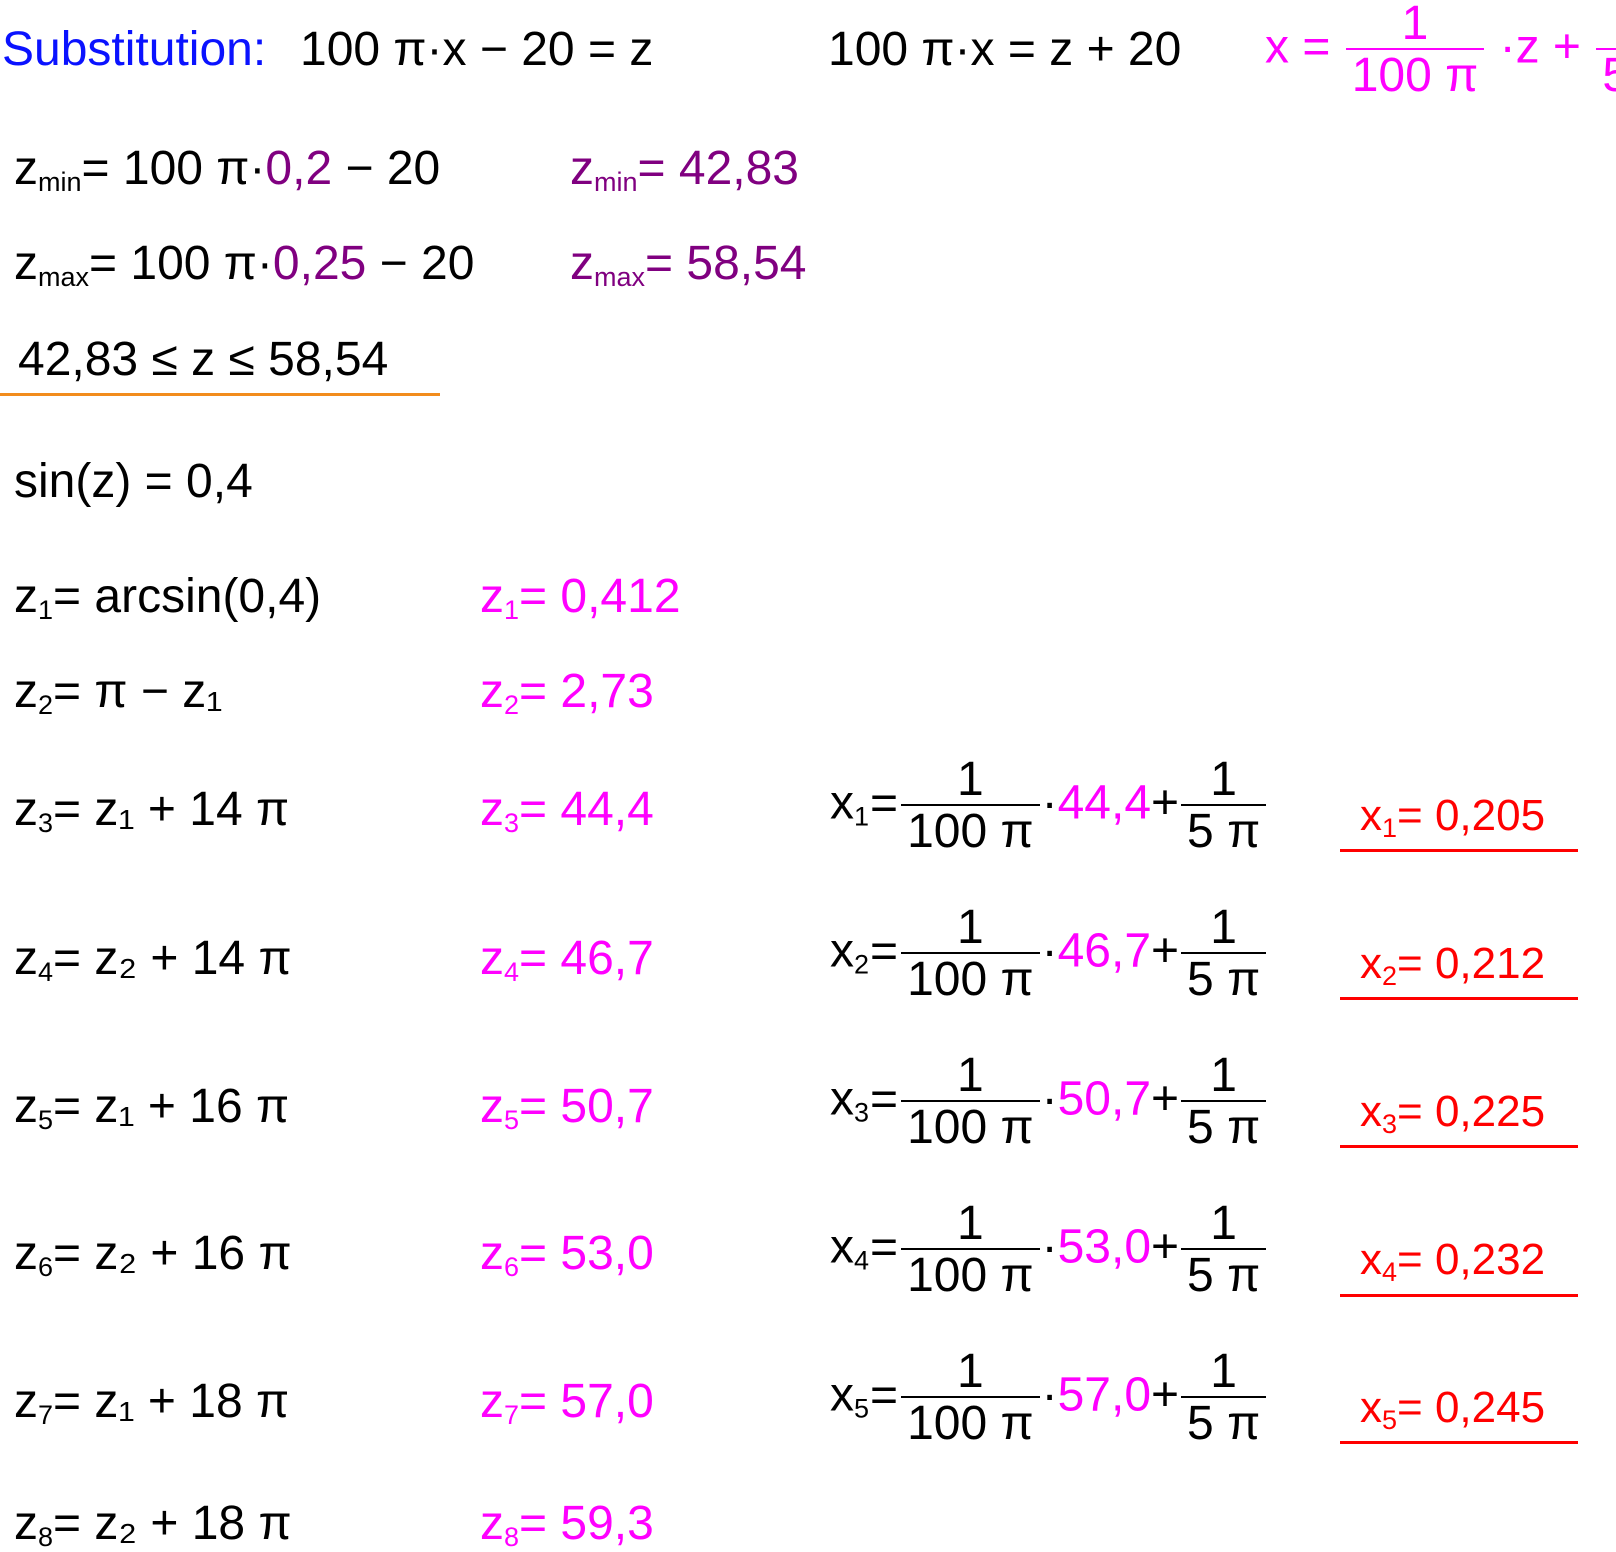  What do you see at coordinates (586, 1523) in the screenshot?
I see `z-value: = 59,3` at bounding box center [586, 1523].